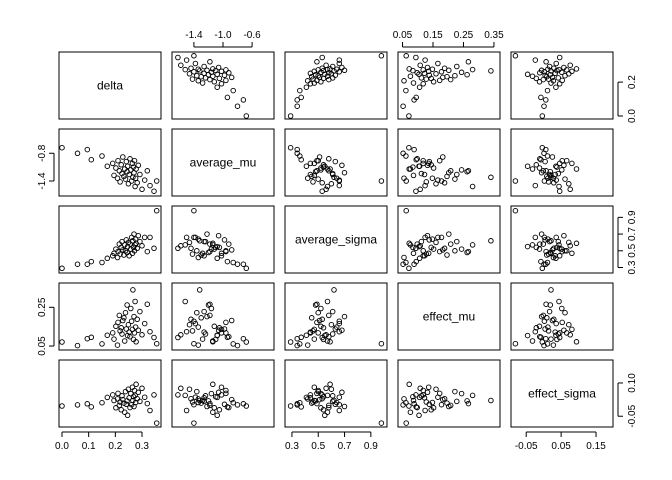  What do you see at coordinates (449, 393) in the screenshot?
I see `panel-effect_sigma-vs-effect_mu` at bounding box center [449, 393].